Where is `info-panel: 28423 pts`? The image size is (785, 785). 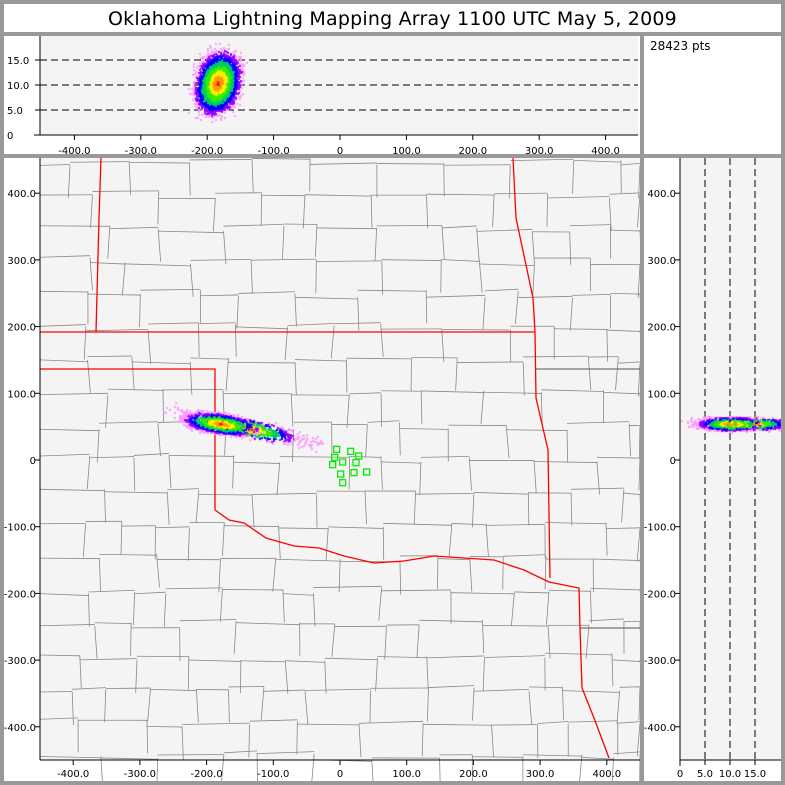 info-panel: 28423 pts is located at coordinates (712, 95).